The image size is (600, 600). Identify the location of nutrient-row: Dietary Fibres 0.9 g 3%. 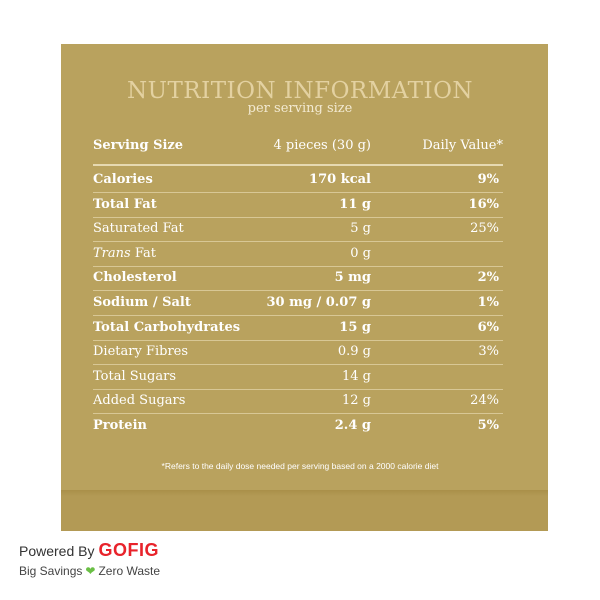
(298, 354).